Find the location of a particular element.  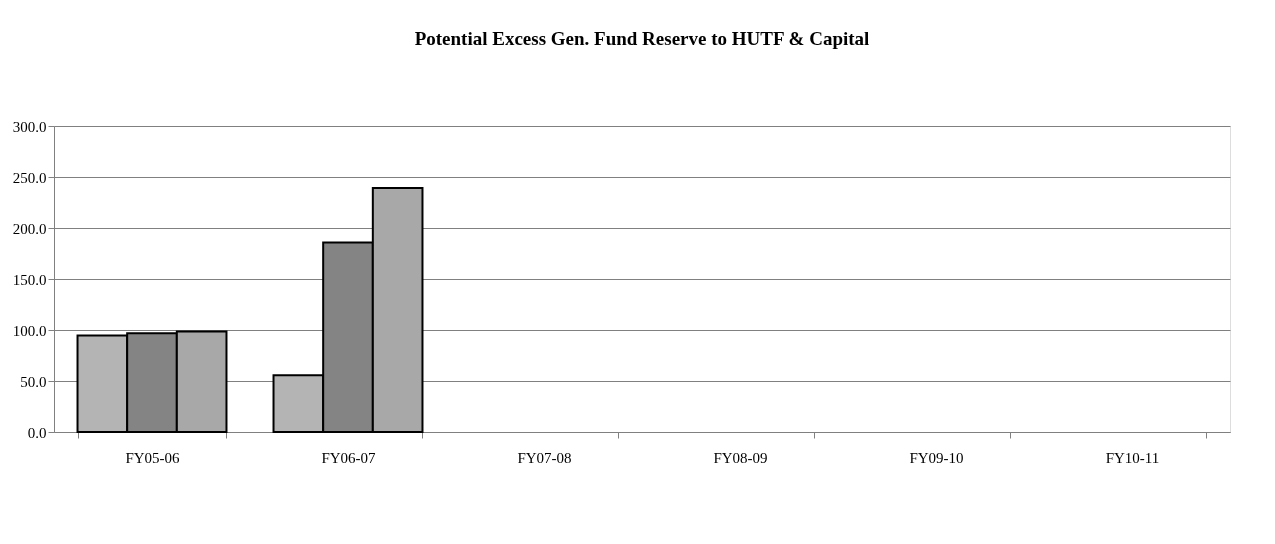

y-tick-label: 300.0 is located at coordinates (29, 126).